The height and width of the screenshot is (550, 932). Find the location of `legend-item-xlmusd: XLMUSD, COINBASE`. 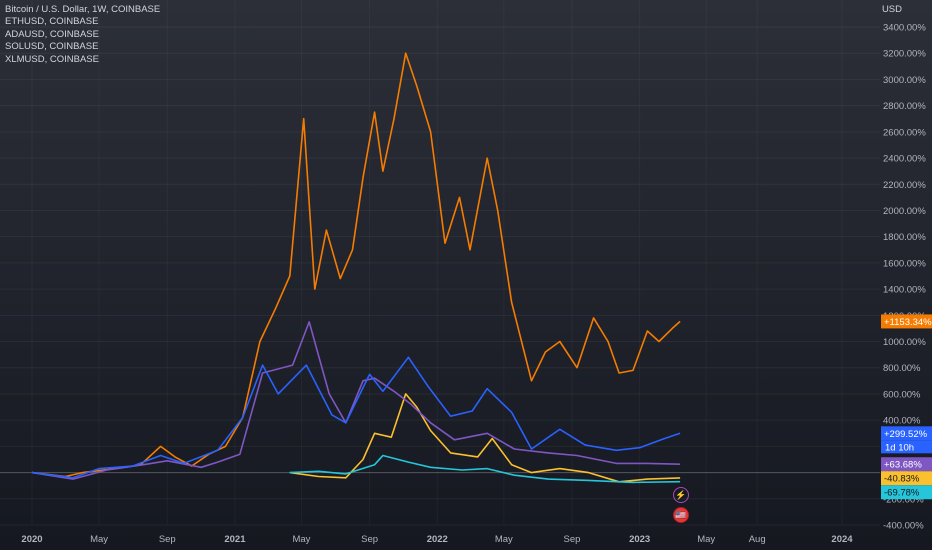

legend-item-xlmusd: XLMUSD, COINBASE is located at coordinates (52, 59).